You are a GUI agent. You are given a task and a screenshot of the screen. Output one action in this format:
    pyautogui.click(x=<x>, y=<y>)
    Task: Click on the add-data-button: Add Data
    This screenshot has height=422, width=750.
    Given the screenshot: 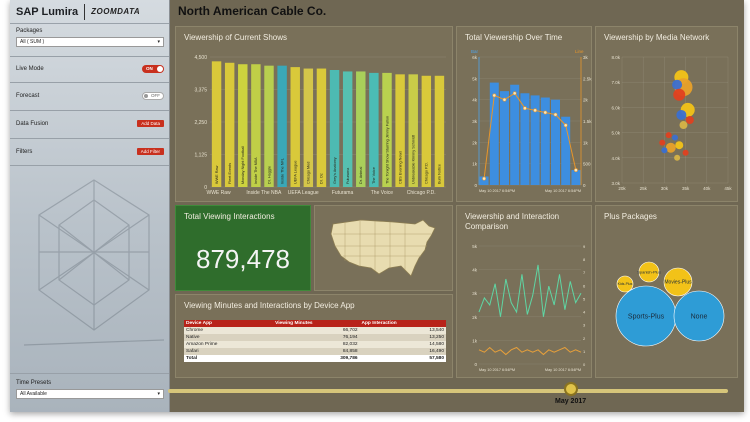 What is the action you would take?
    pyautogui.click(x=150, y=123)
    